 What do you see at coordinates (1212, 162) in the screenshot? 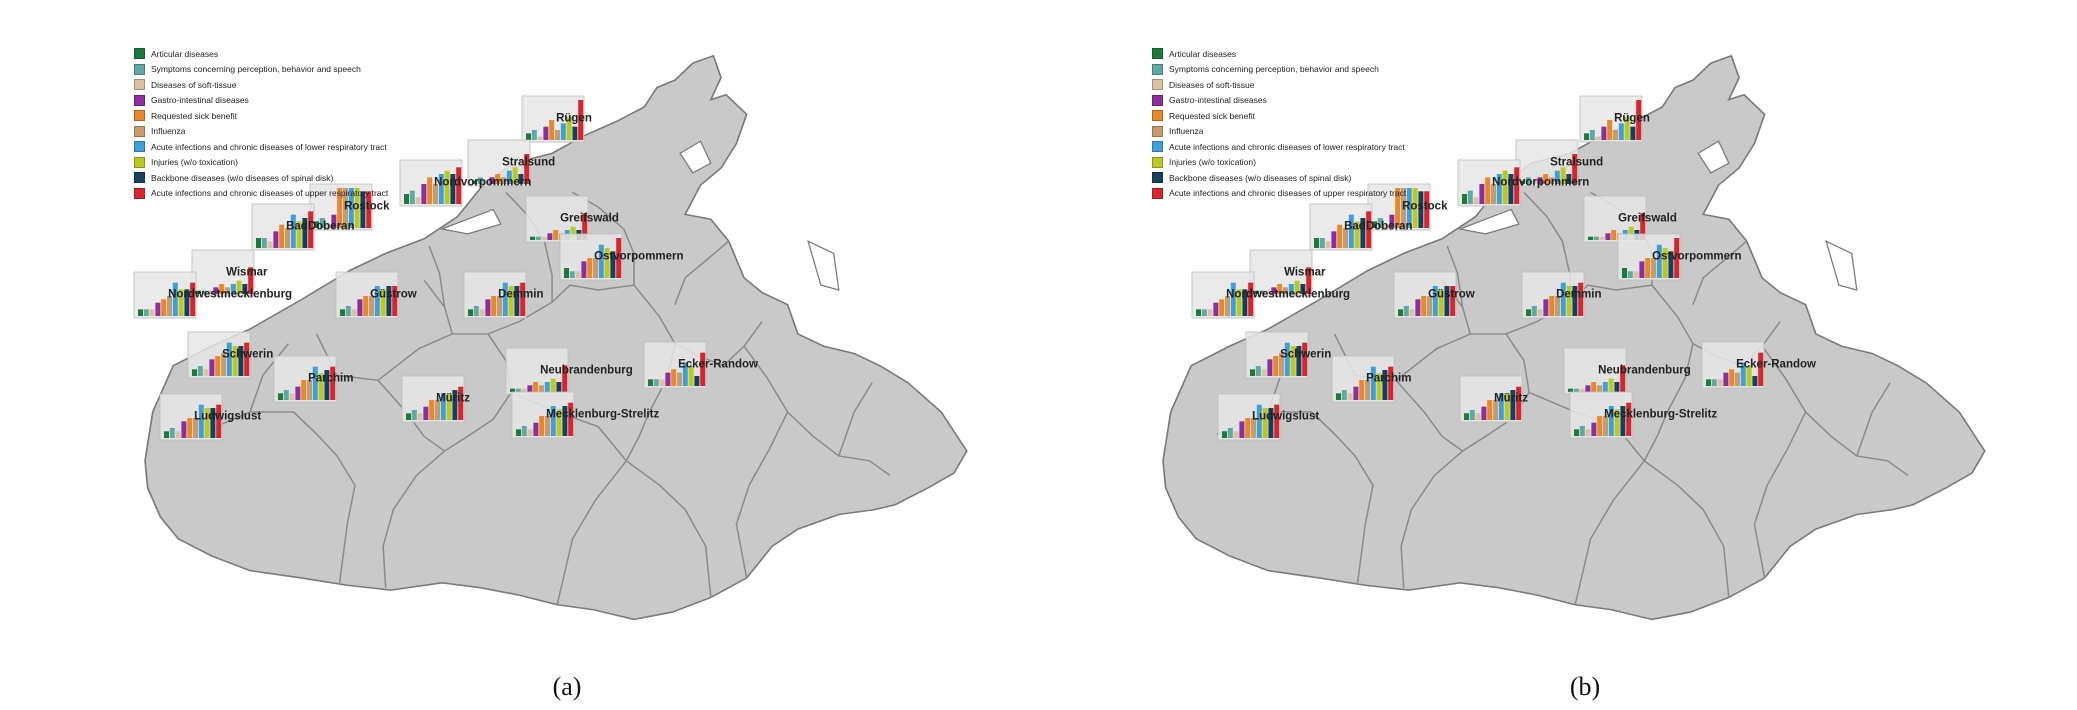
I see `legend-label: Injuries (w/o toxication)` at bounding box center [1212, 162].